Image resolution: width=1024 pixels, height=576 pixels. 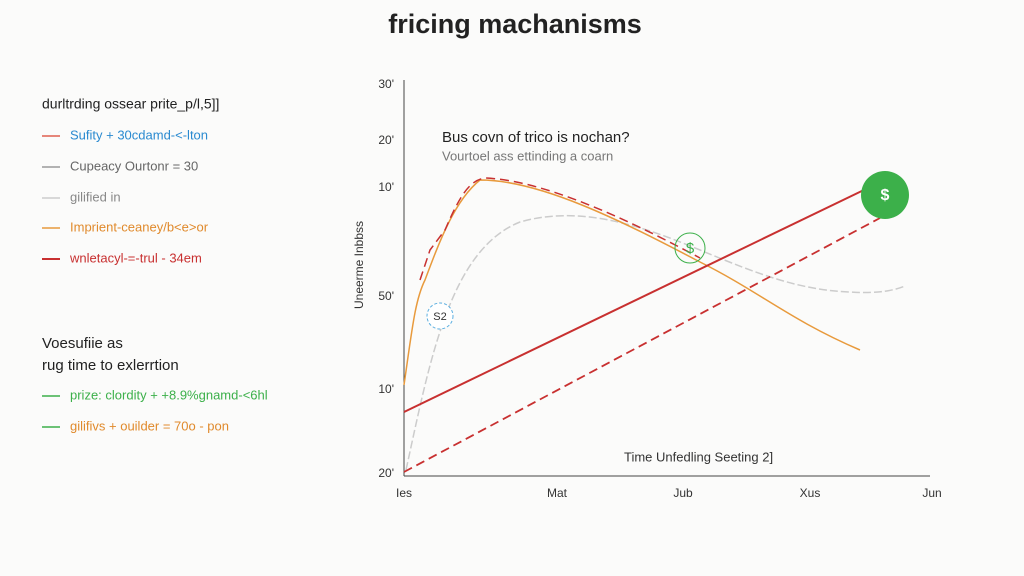 What do you see at coordinates (683, 493) in the screenshot?
I see `x-tick-label: Jub` at bounding box center [683, 493].